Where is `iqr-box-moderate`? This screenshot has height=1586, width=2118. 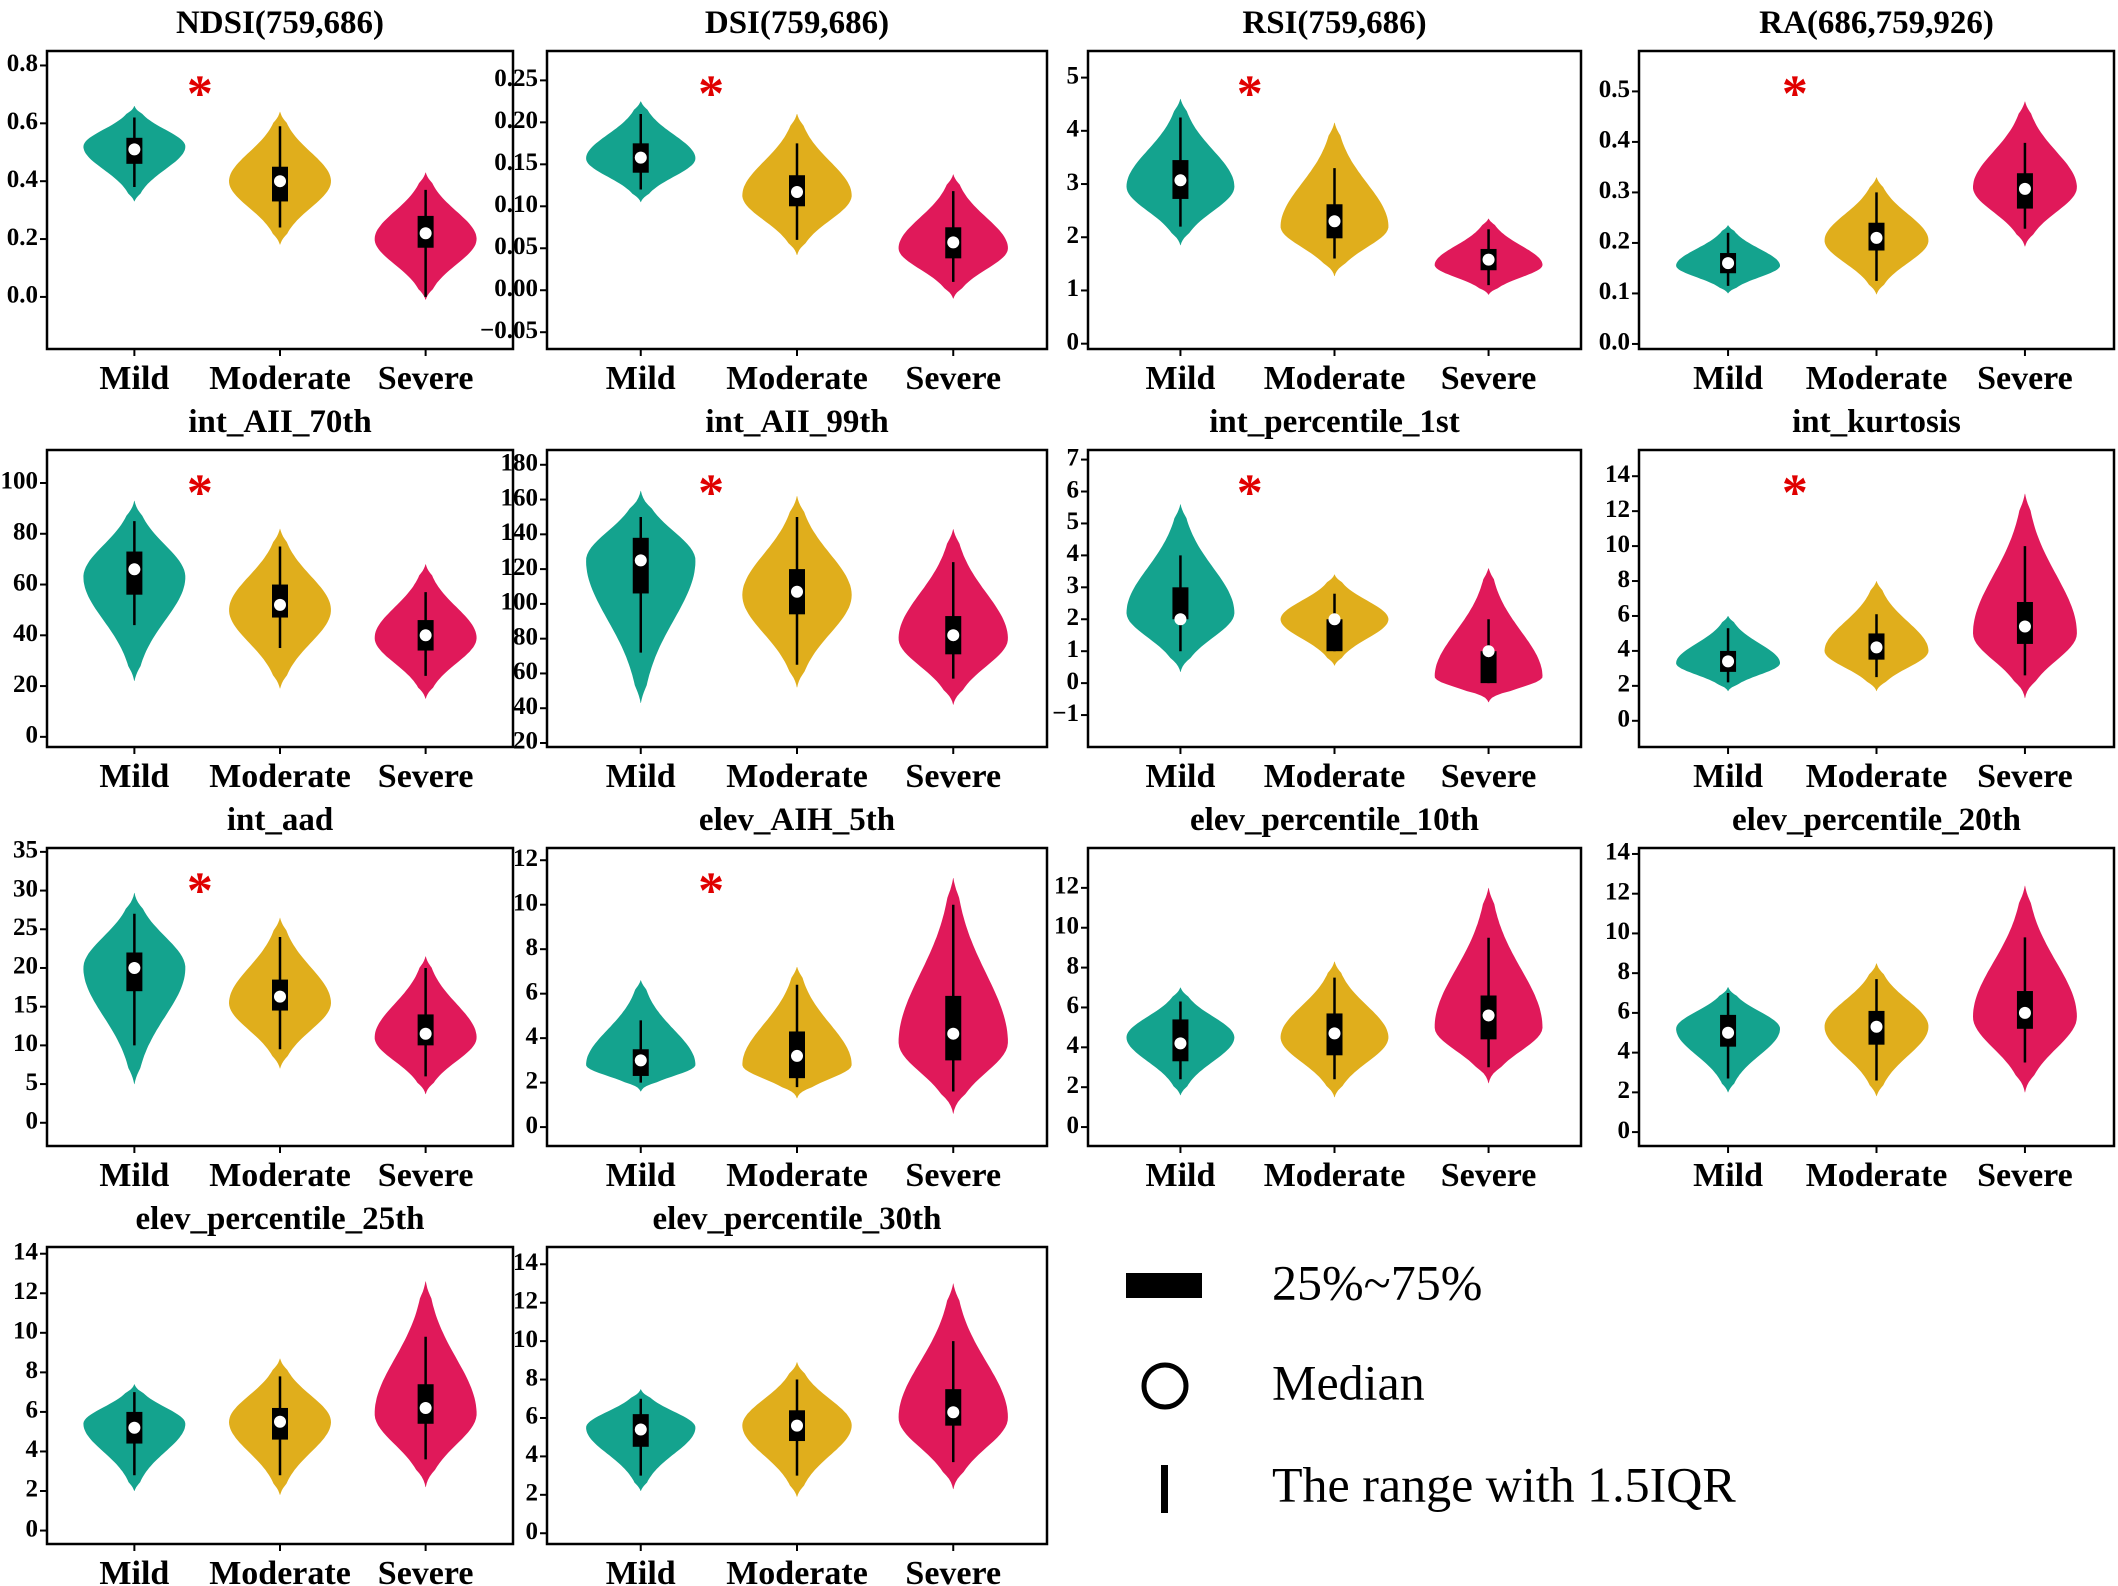 iqr-box-moderate is located at coordinates (1334, 635).